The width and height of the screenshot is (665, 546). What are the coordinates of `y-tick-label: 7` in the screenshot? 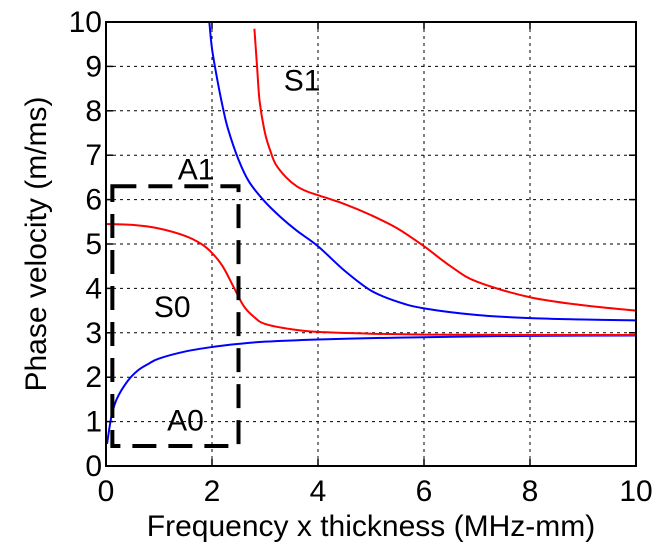 It's located at (93, 155).